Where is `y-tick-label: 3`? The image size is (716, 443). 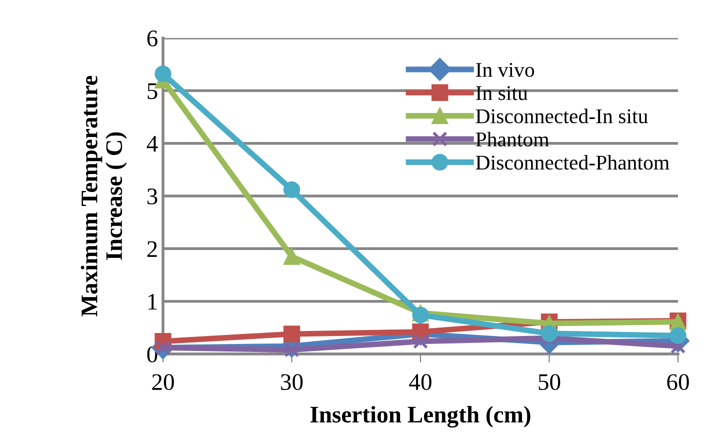
y-tick-label: 3 is located at coordinates (152, 196).